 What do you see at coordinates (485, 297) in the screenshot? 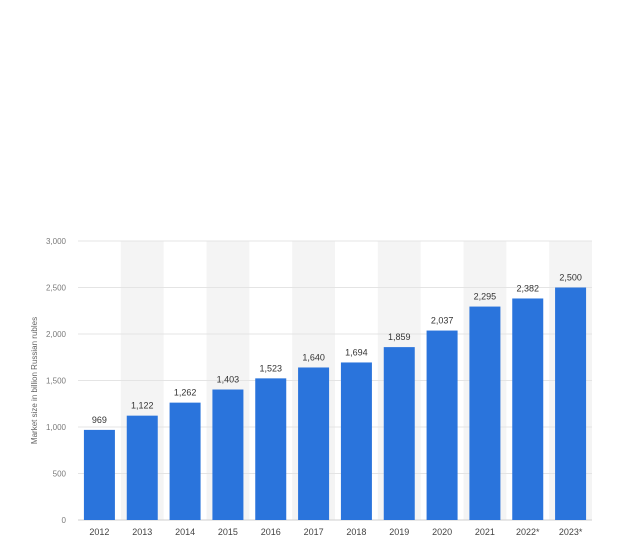
I see `data-label: 2,295` at bounding box center [485, 297].